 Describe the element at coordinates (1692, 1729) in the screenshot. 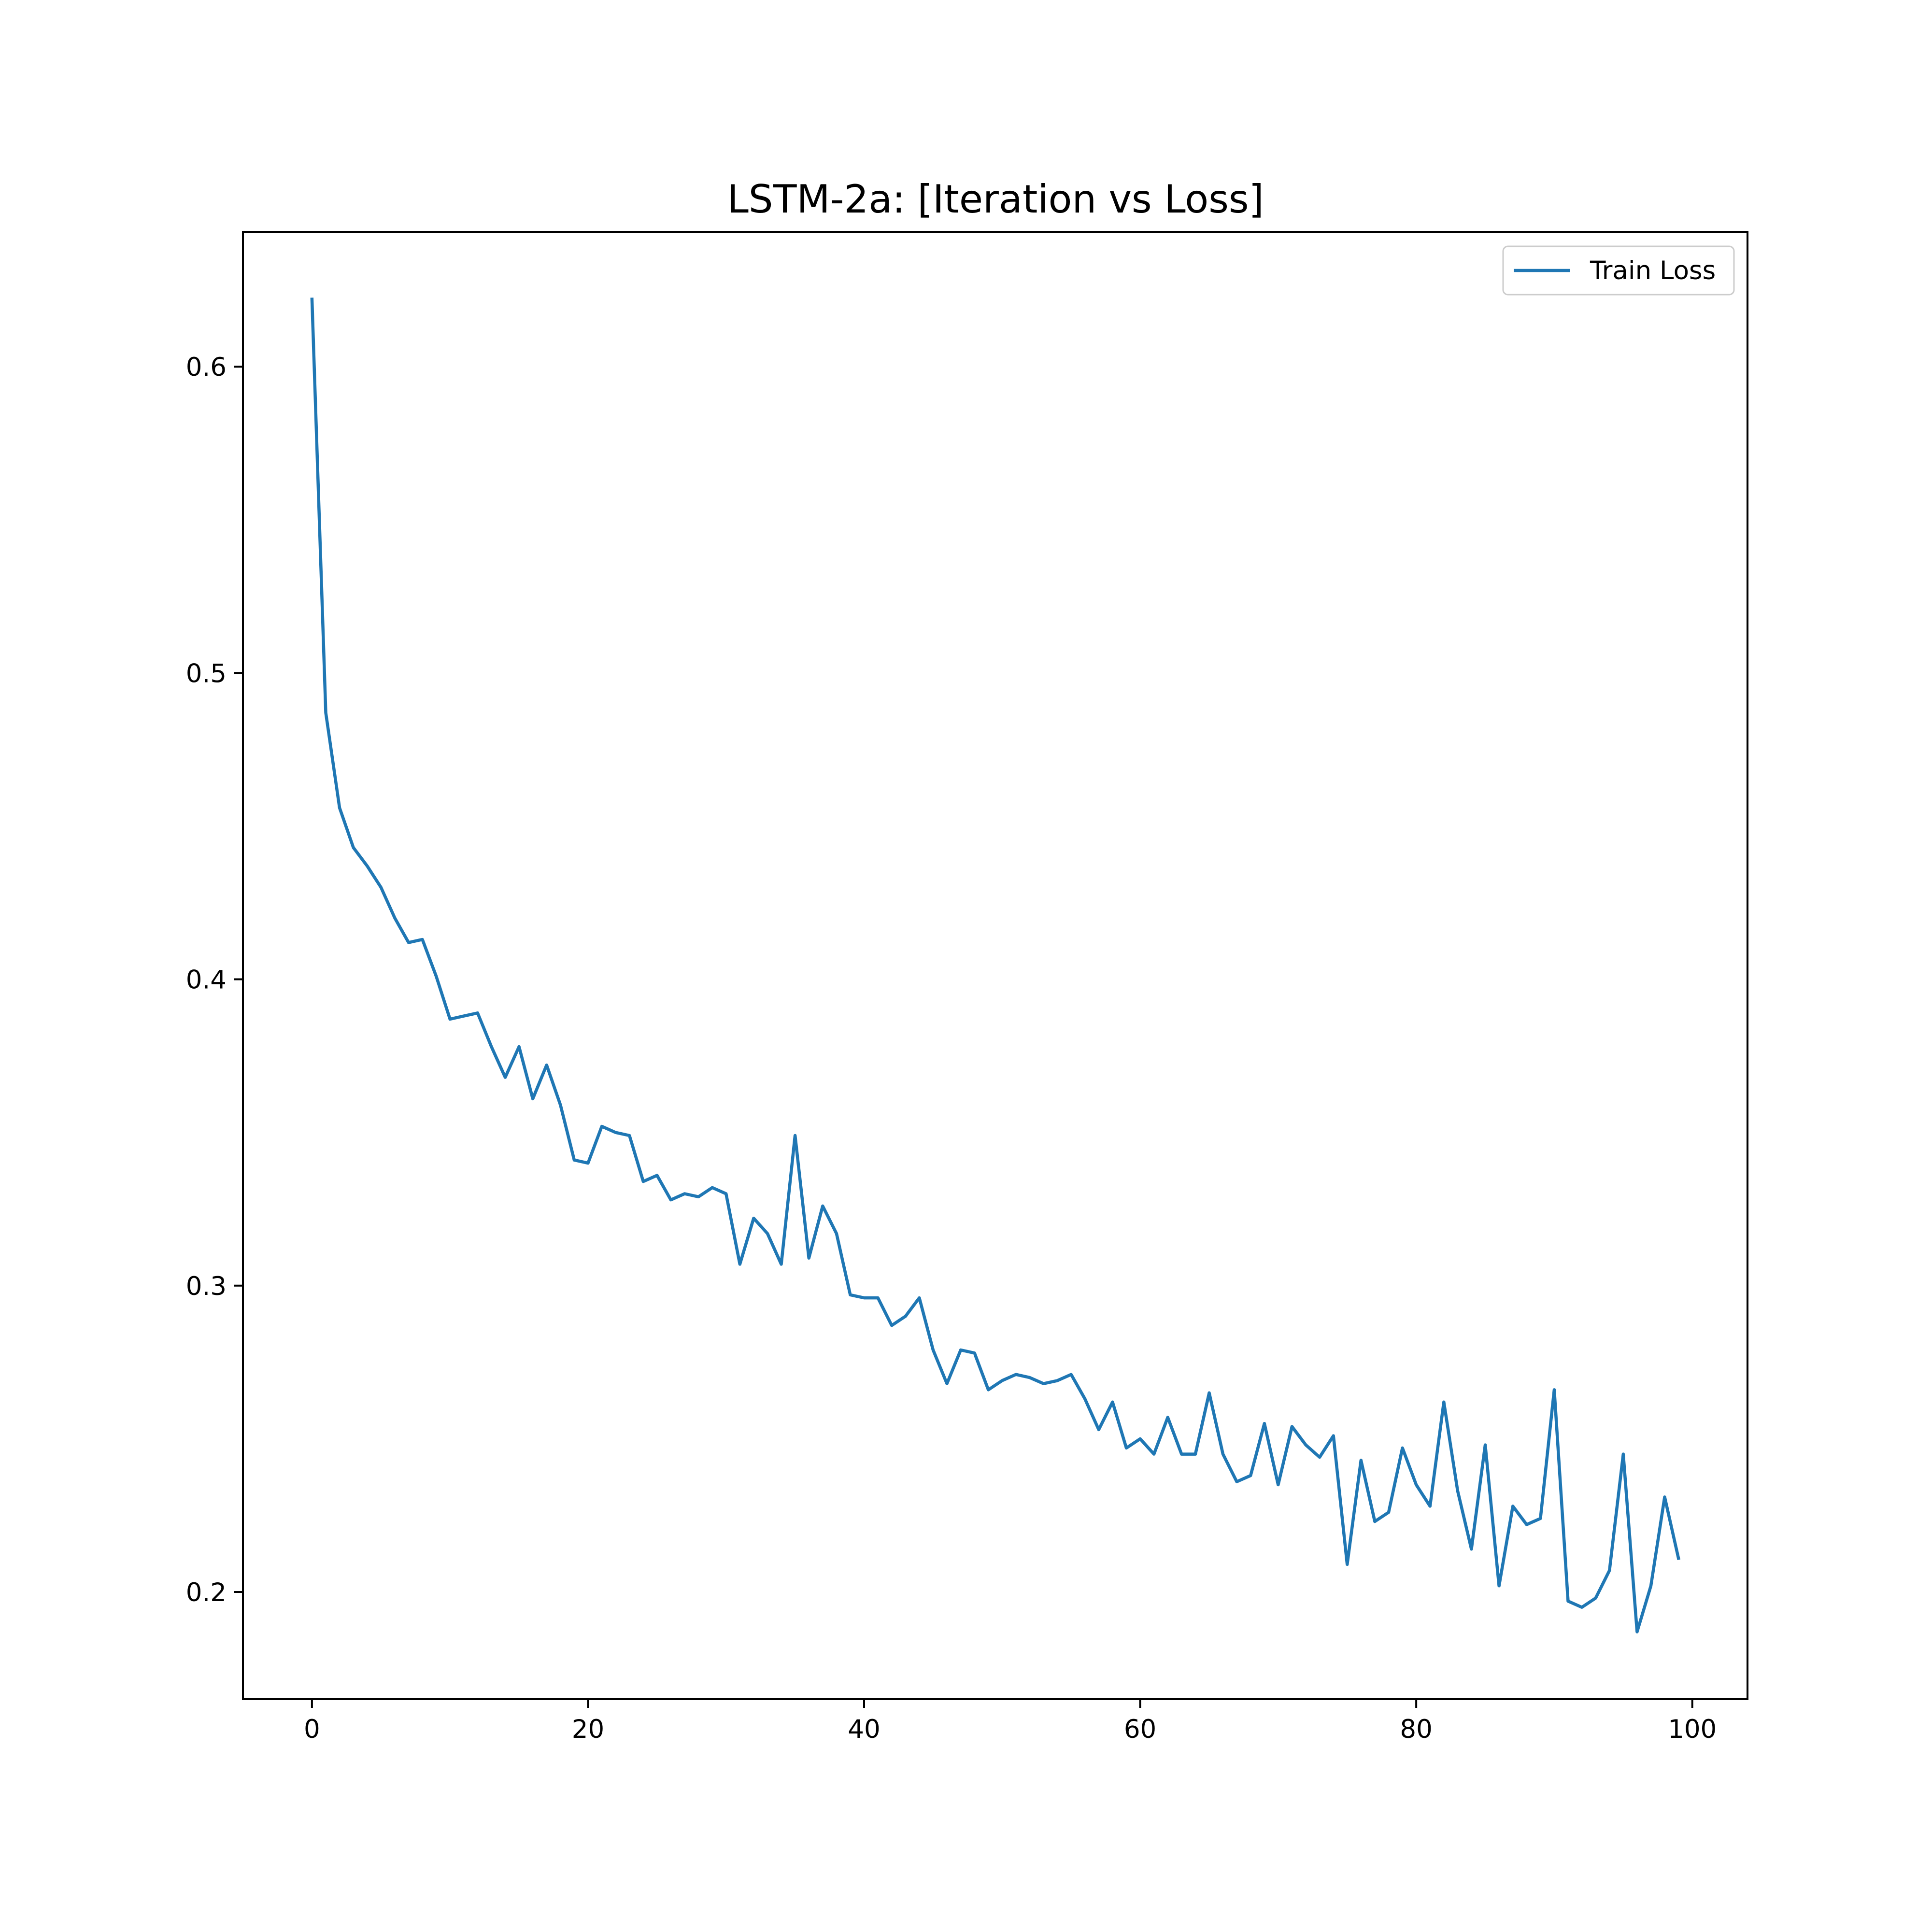

I see `x-tick-label: 100` at that location.